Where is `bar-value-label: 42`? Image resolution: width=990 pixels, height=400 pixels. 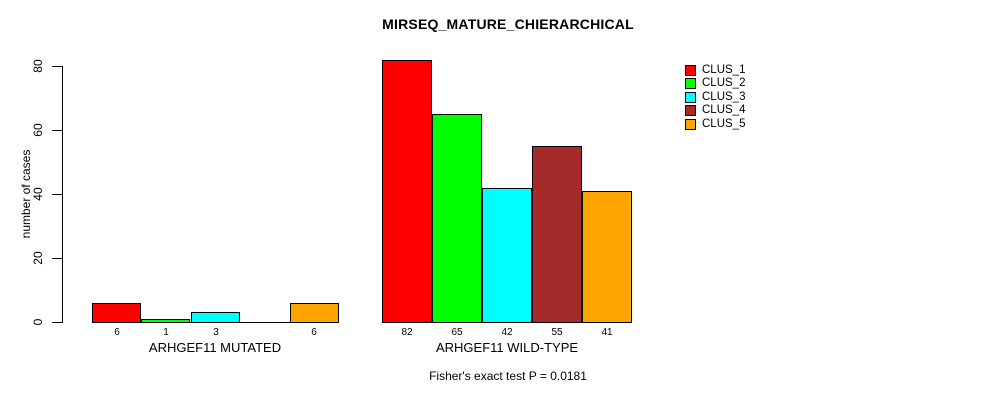
bar-value-label: 42 is located at coordinates (507, 332).